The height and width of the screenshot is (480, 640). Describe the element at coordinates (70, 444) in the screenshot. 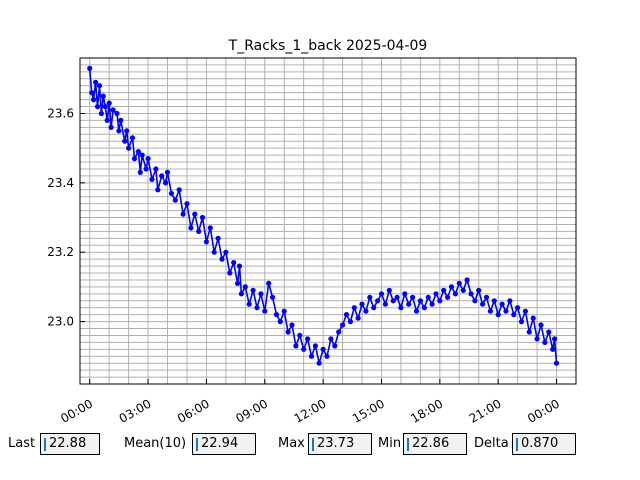

I see `last-value-field: 22.88` at that location.